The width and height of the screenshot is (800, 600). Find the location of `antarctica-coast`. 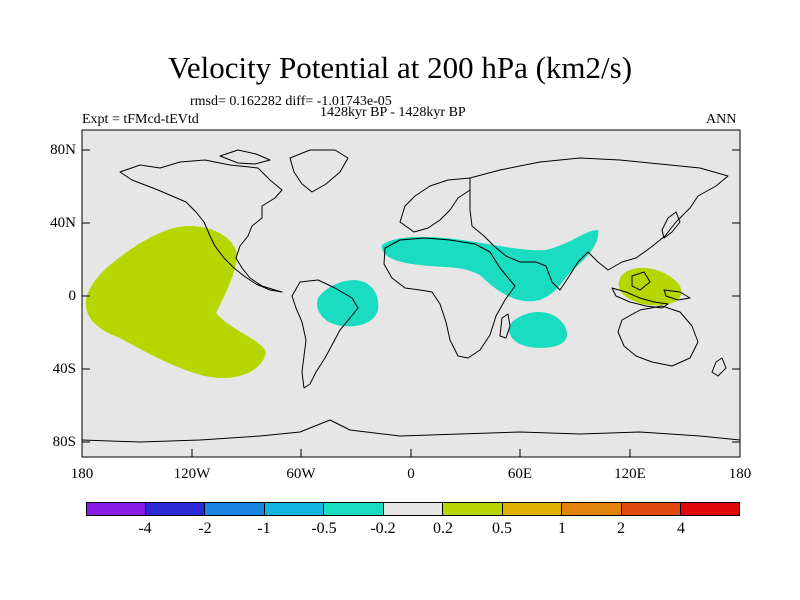

antarctica-coast is located at coordinates (411, 431).